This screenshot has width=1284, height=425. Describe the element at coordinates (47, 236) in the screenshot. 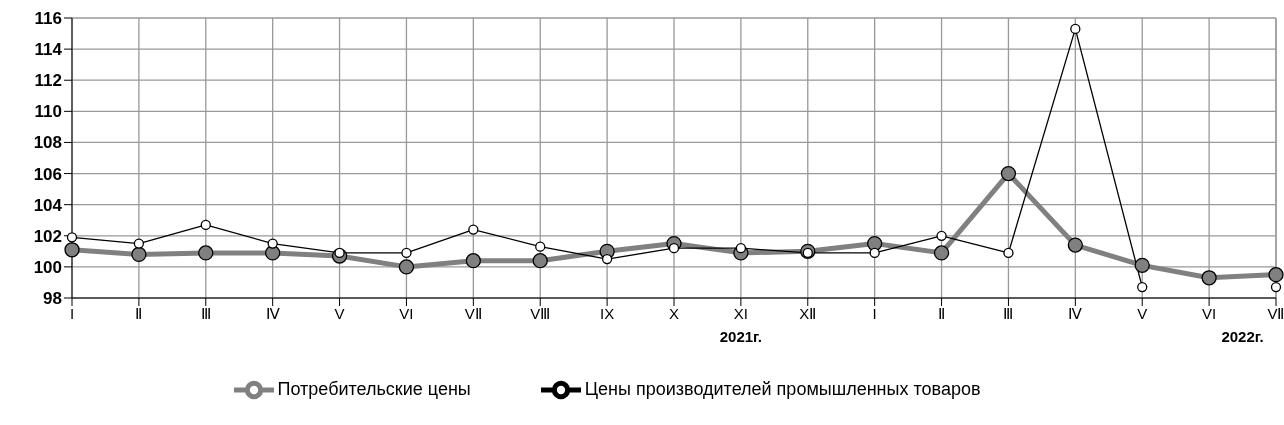

I see `y-tick-label: 102` at that location.